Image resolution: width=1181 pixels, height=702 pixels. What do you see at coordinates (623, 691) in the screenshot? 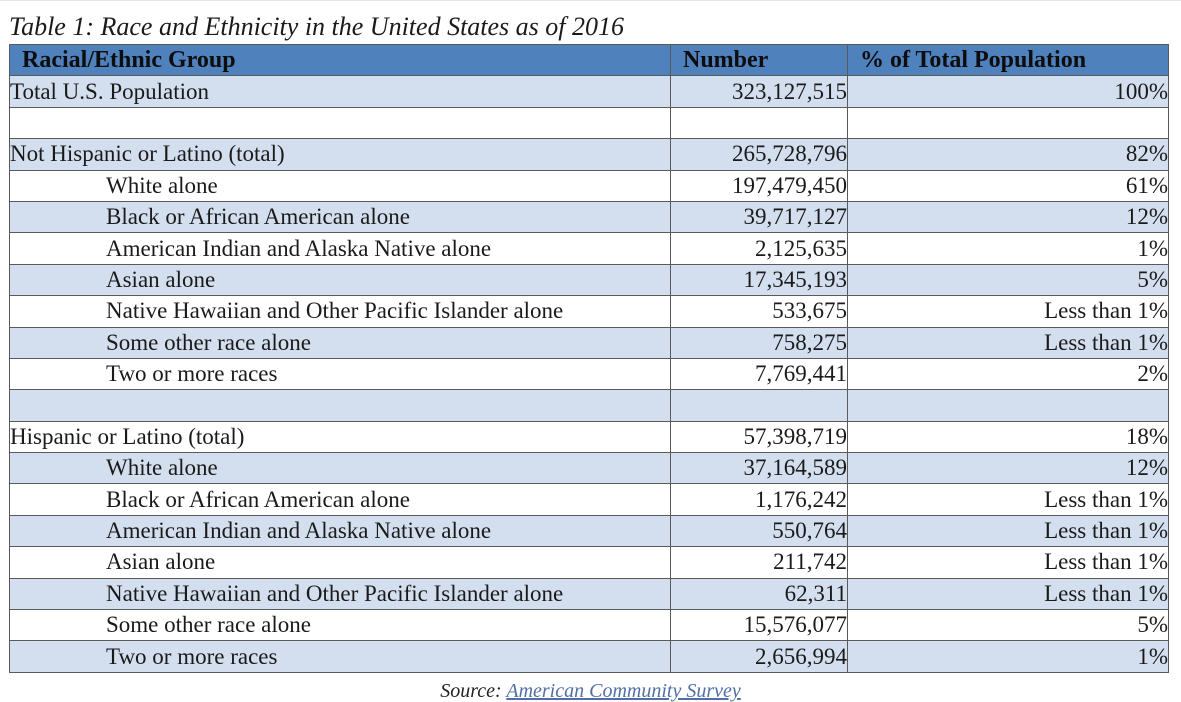
I see `source-link: American Community Survey` at bounding box center [623, 691].